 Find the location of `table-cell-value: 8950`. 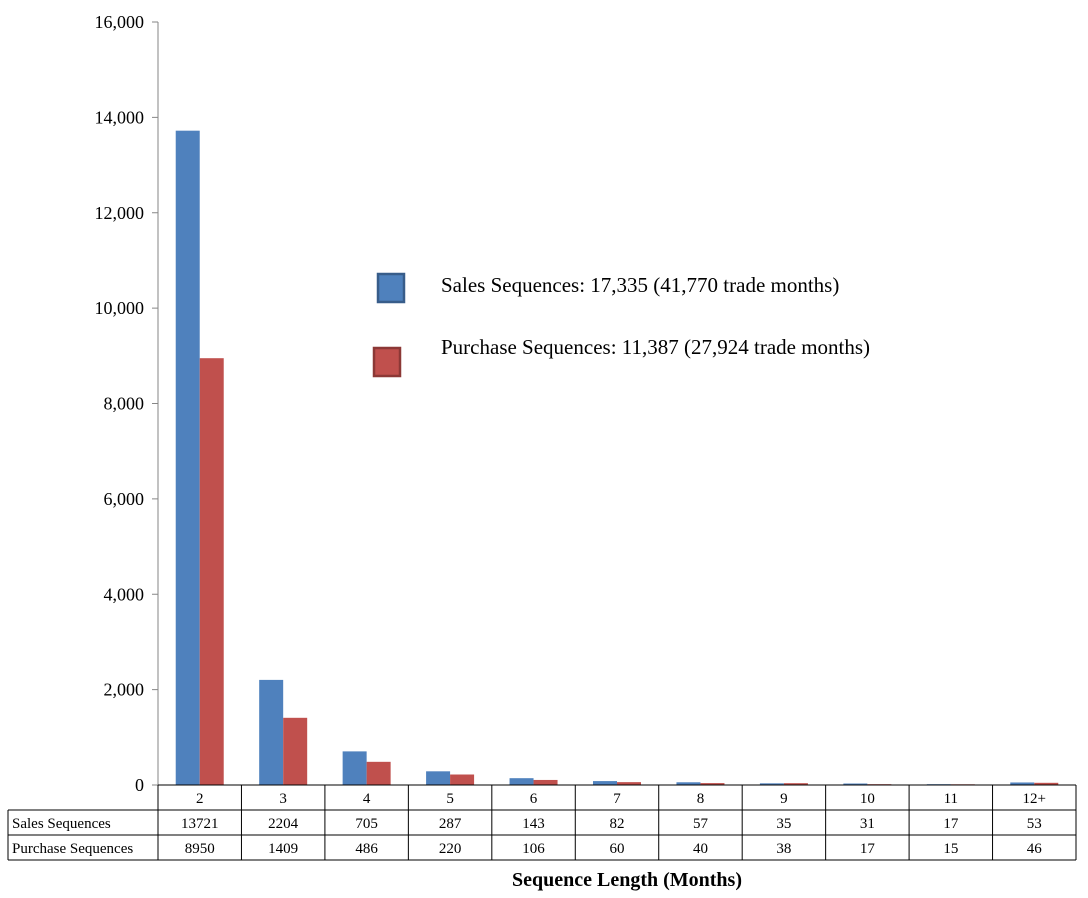

table-cell-value: 8950 is located at coordinates (200, 849).